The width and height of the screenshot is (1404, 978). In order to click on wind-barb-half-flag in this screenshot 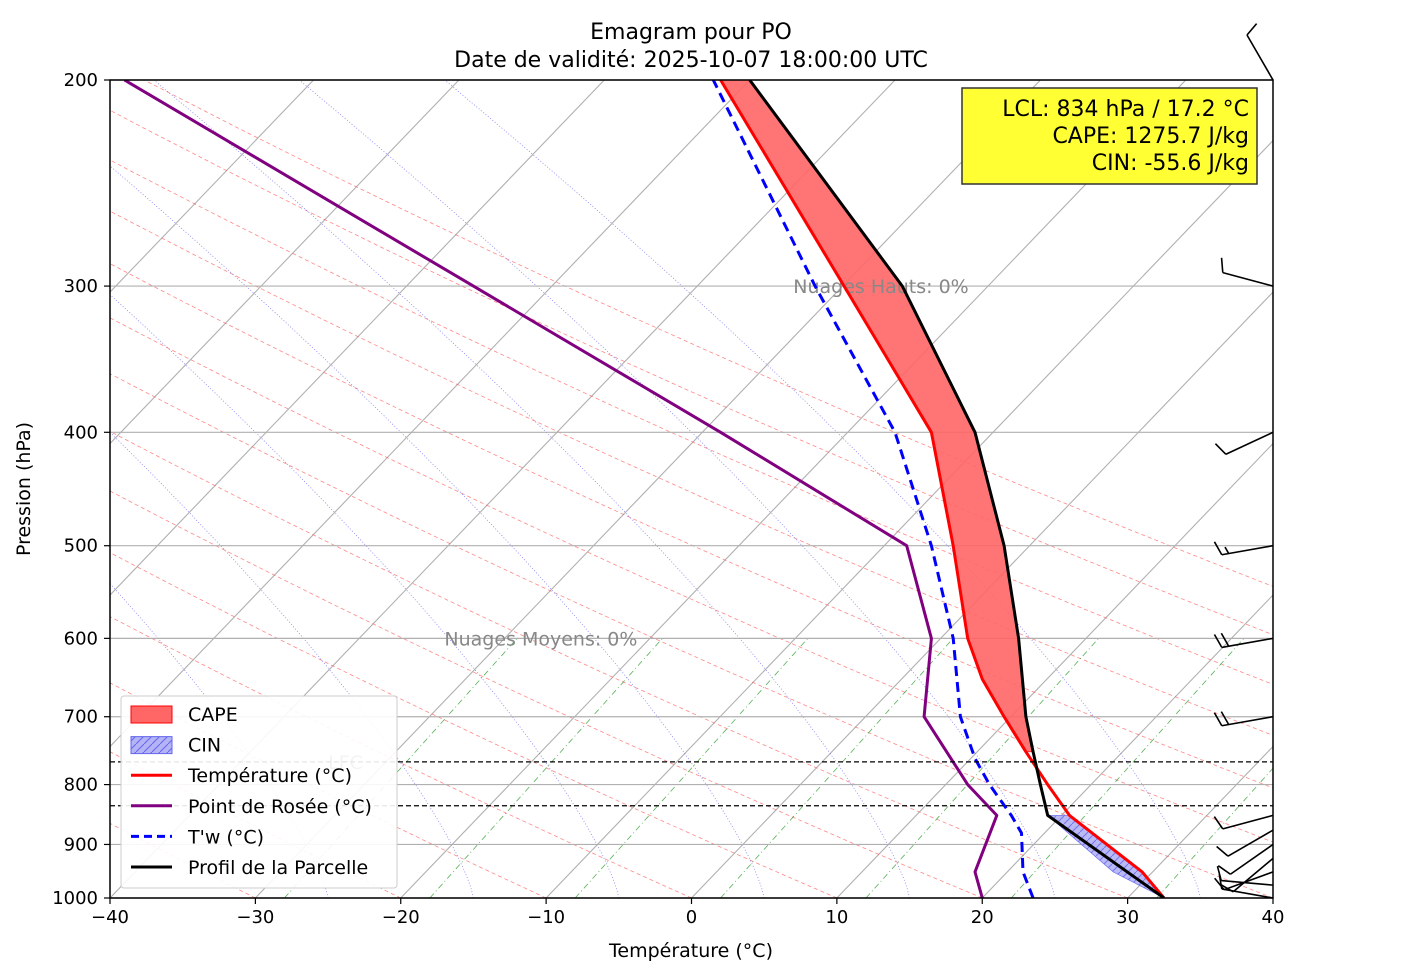, I will do `click(1227, 550)`.